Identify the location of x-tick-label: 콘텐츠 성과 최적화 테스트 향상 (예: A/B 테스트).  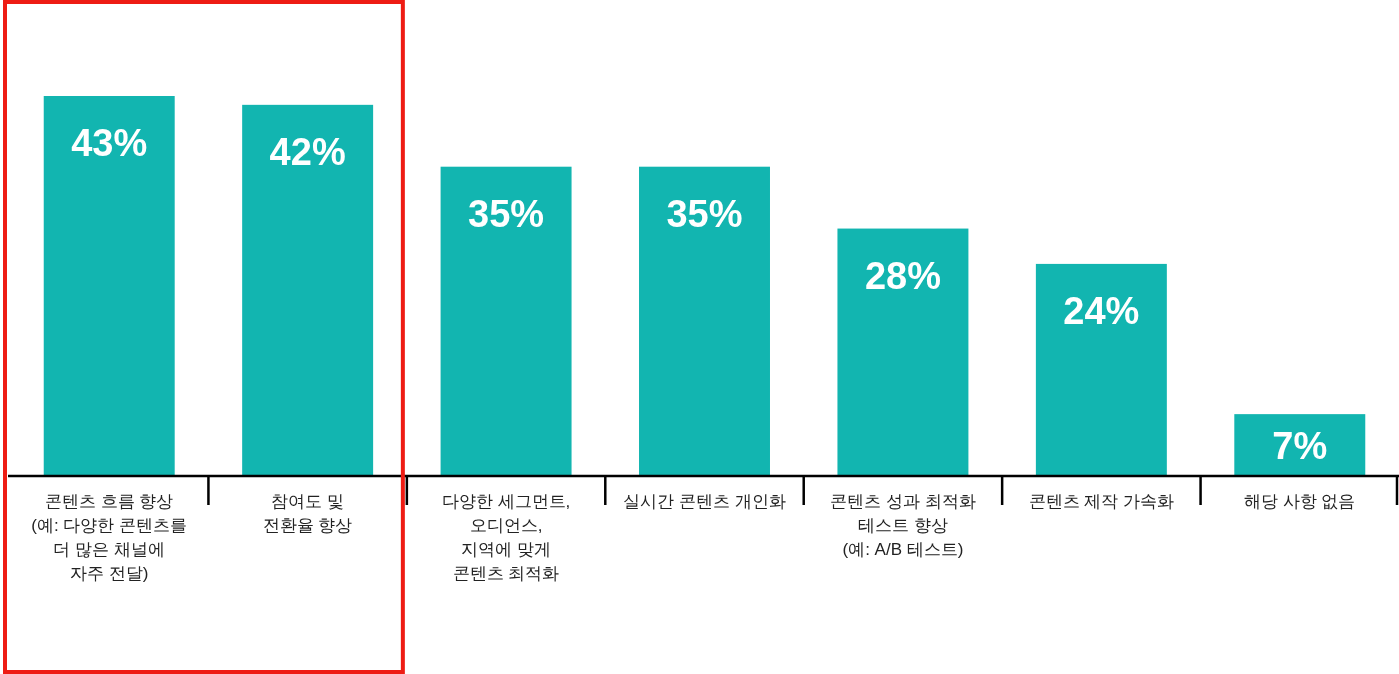
(903, 525).